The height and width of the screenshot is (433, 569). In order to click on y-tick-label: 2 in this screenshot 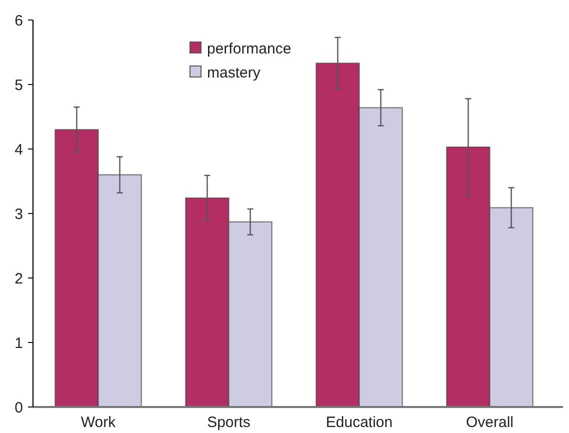, I will do `click(18, 279)`.